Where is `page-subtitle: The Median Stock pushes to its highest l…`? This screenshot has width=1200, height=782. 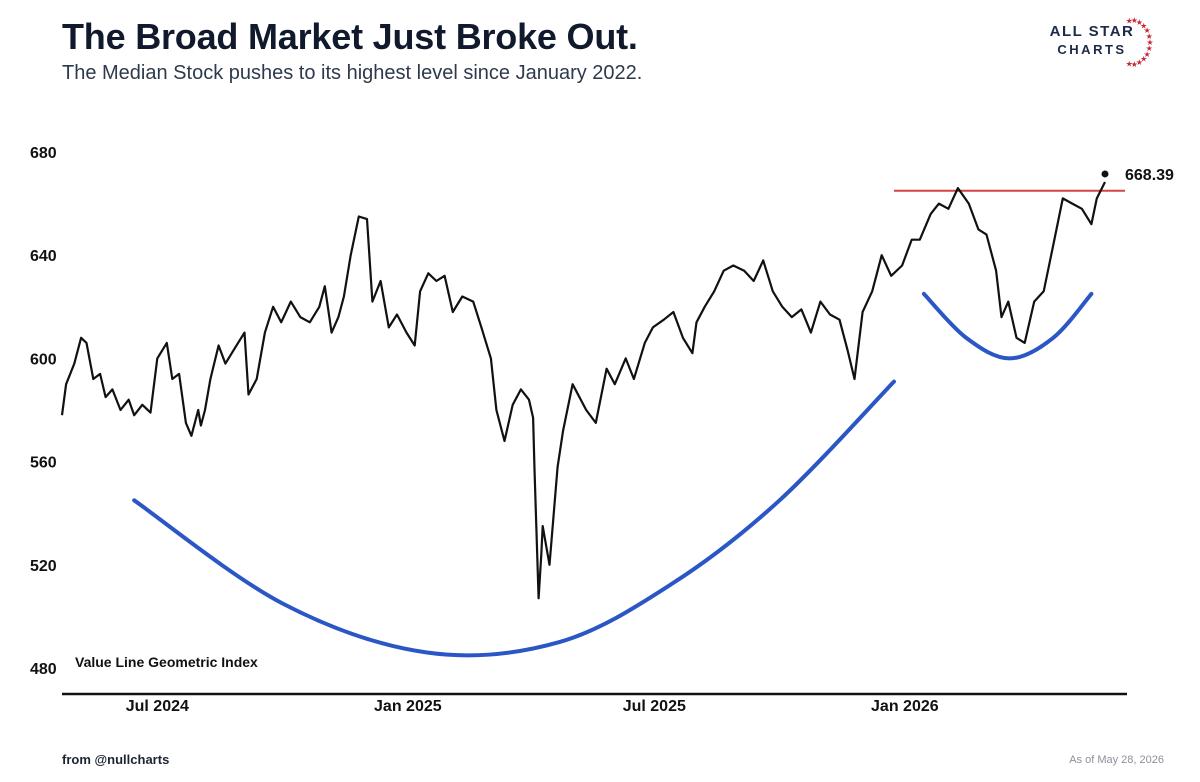 page-subtitle: The Median Stock pushes to its highest l… is located at coordinates (352, 73).